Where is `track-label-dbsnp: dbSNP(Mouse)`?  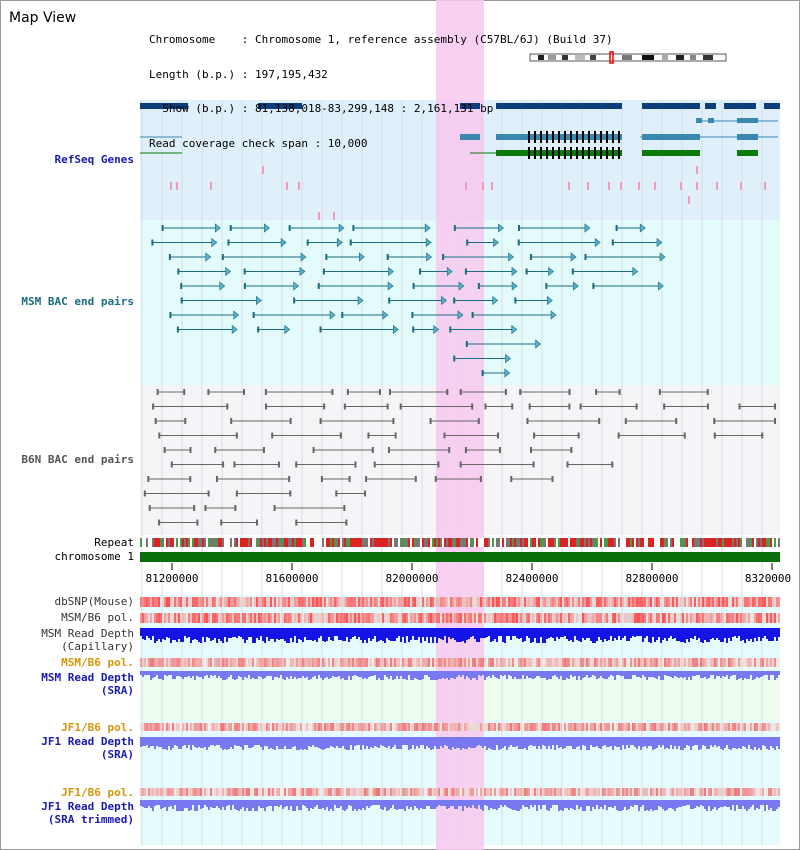 track-label-dbsnp: dbSNP(Mouse) is located at coordinates (94, 601).